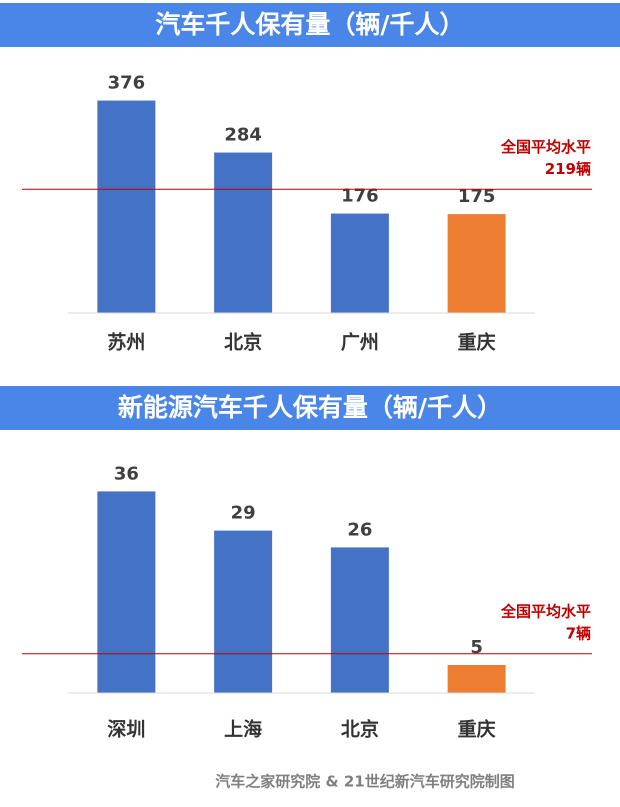 The width and height of the screenshot is (620, 807). Describe the element at coordinates (477, 196) in the screenshot. I see `value-label: 175` at that location.